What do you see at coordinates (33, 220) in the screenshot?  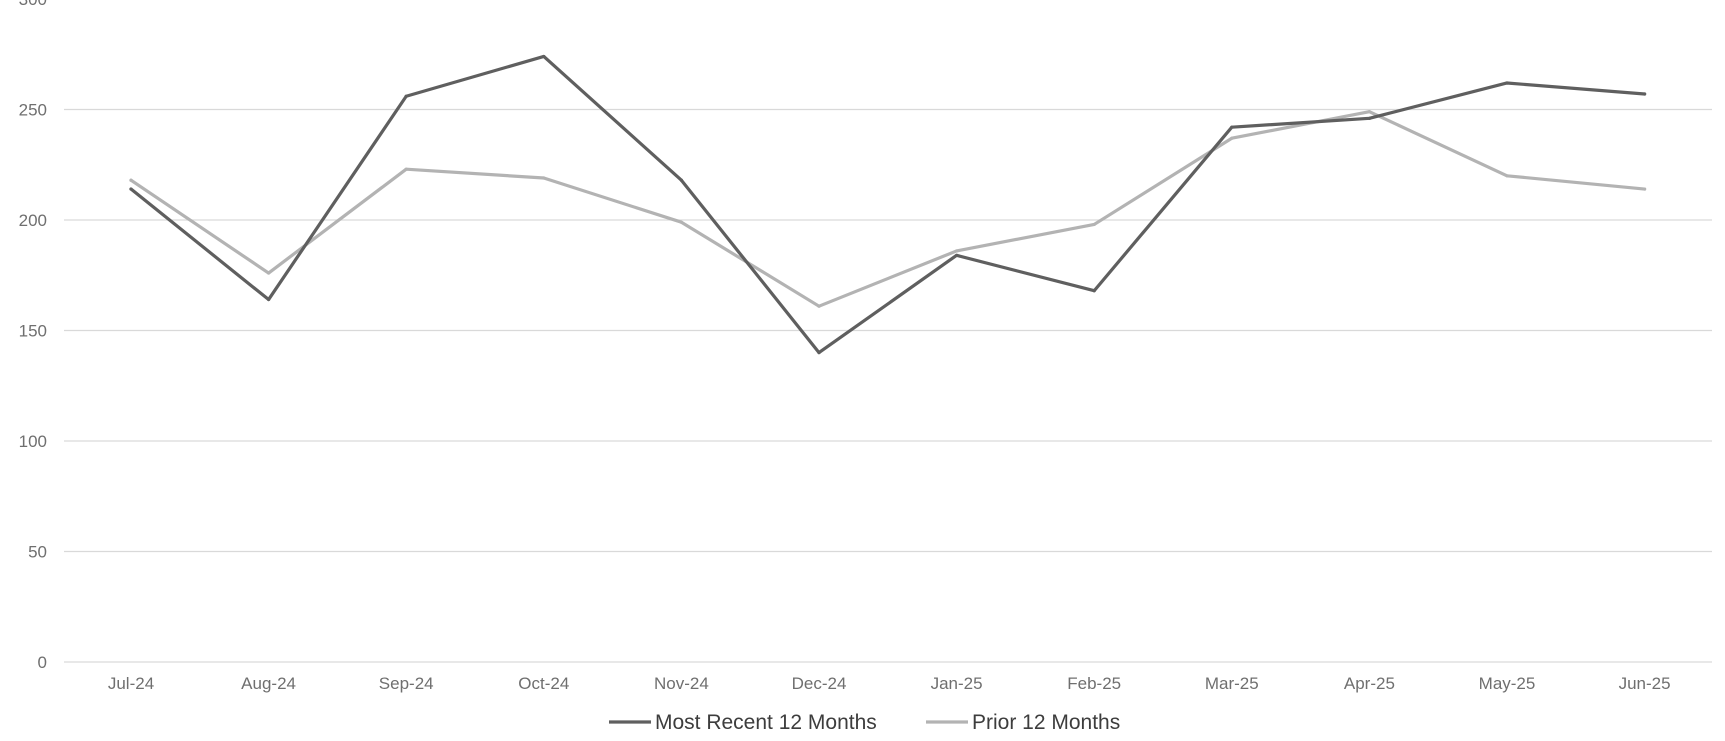 I see `y-tick-label: 200` at bounding box center [33, 220].